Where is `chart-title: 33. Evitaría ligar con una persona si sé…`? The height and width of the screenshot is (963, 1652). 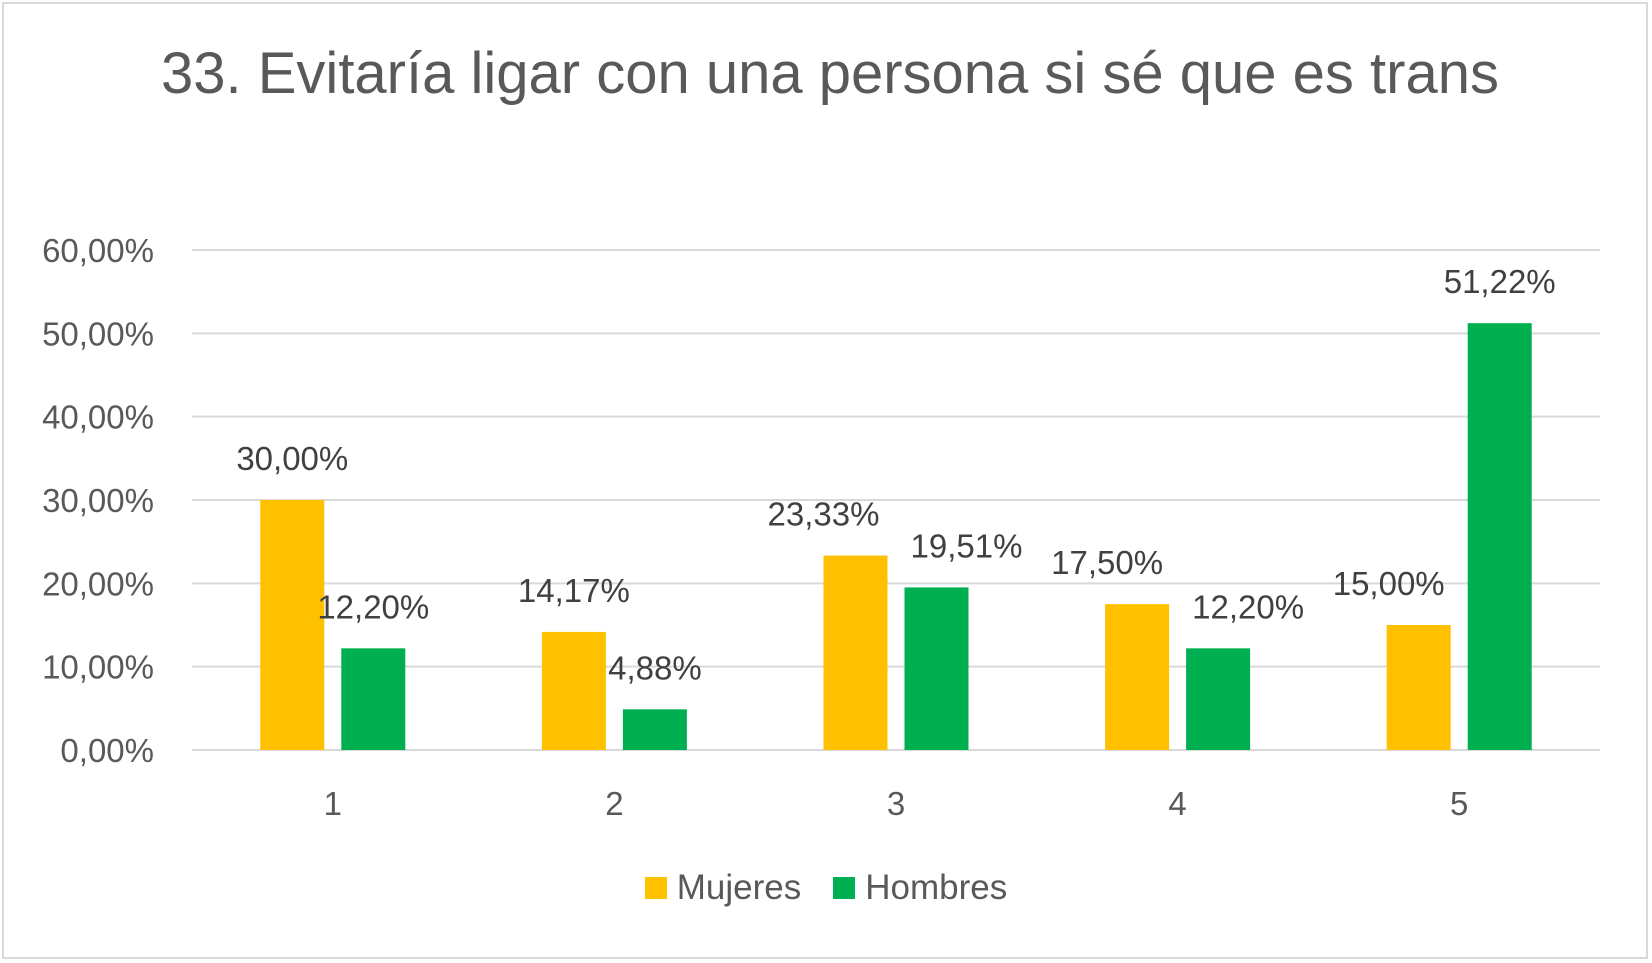 chart-title: 33. Evitaría ligar con una persona si sé… is located at coordinates (830, 73).